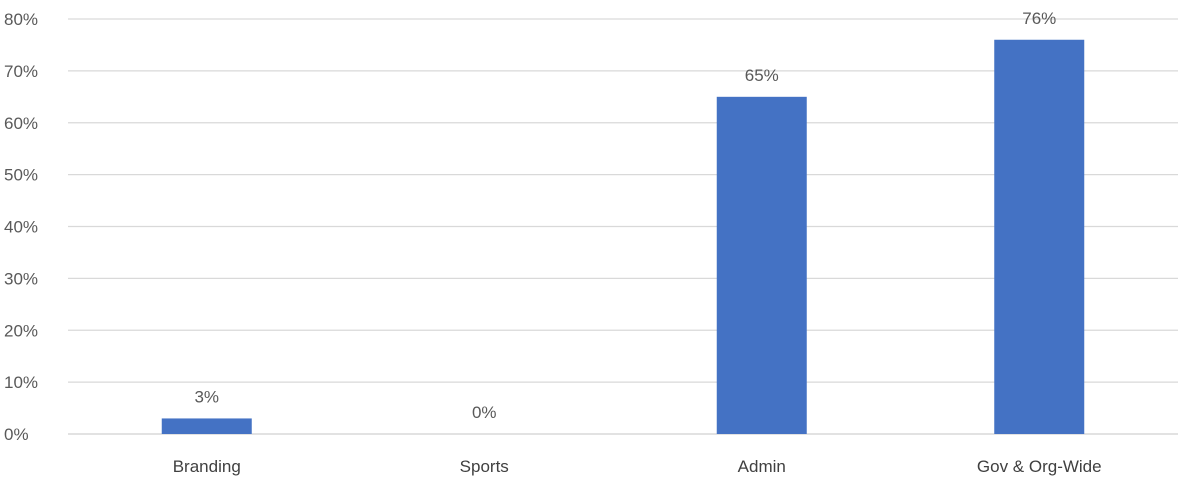 This screenshot has width=1204, height=483. What do you see at coordinates (637, 466) in the screenshot?
I see `x-axis-category-labels: Branding Sports Admin Gov & Org-Wide` at bounding box center [637, 466].